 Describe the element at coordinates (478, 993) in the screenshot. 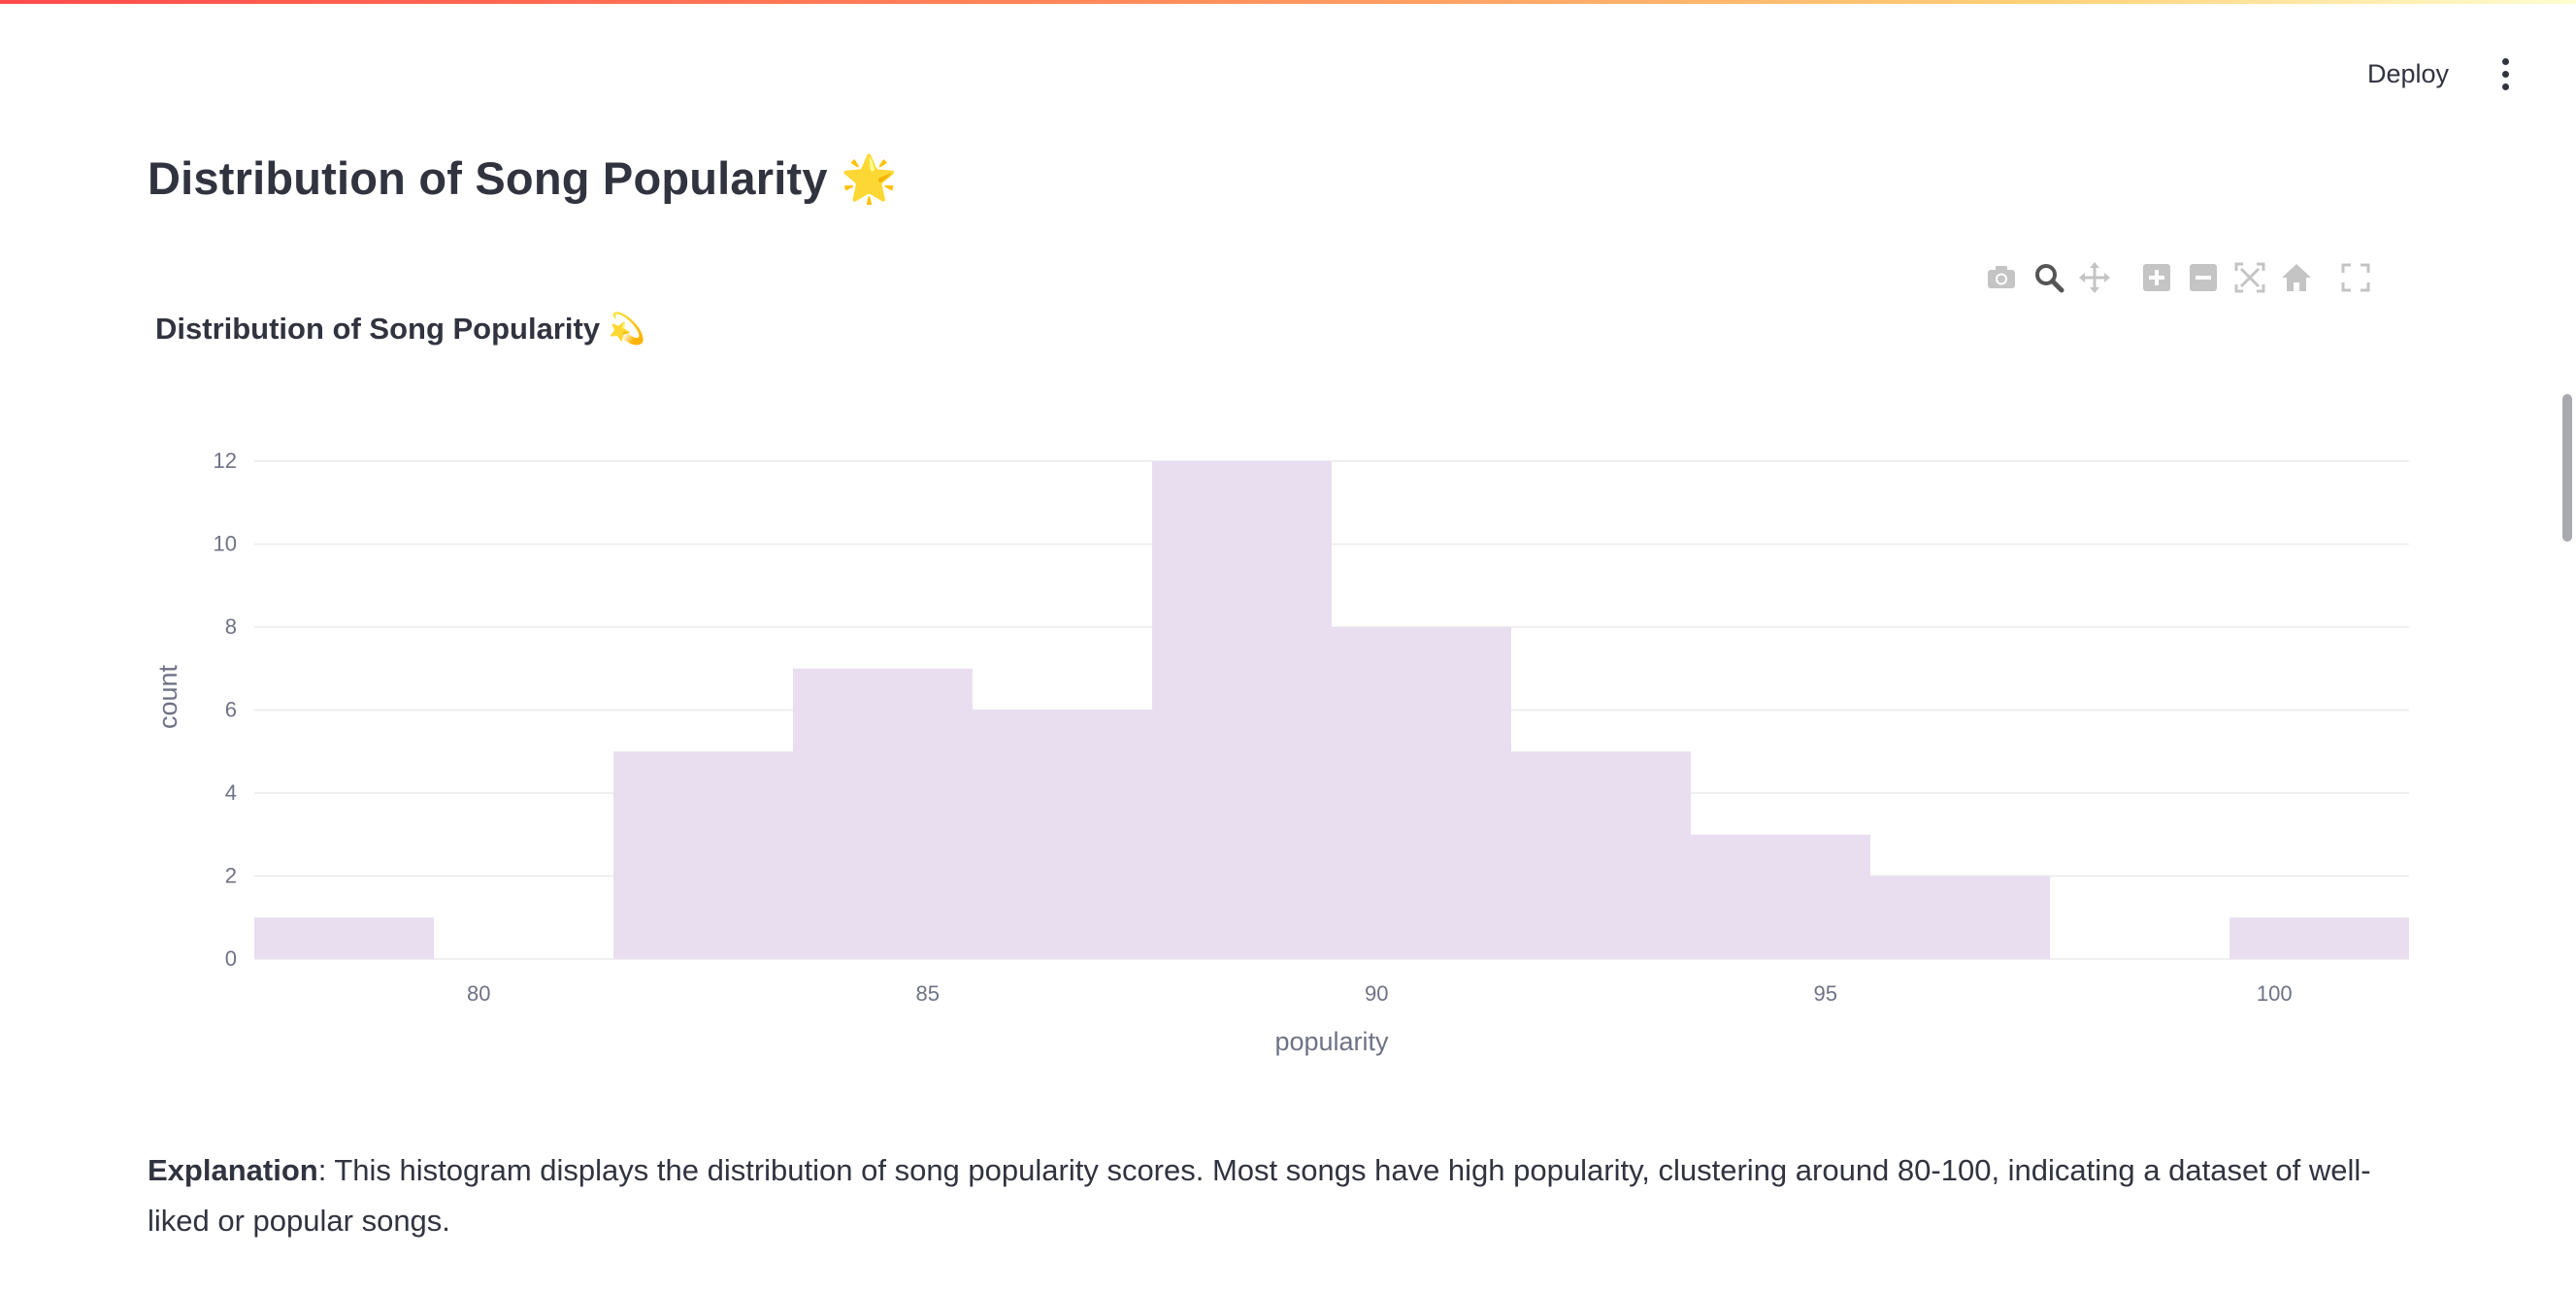

I see `x-tick-label: 80` at that location.